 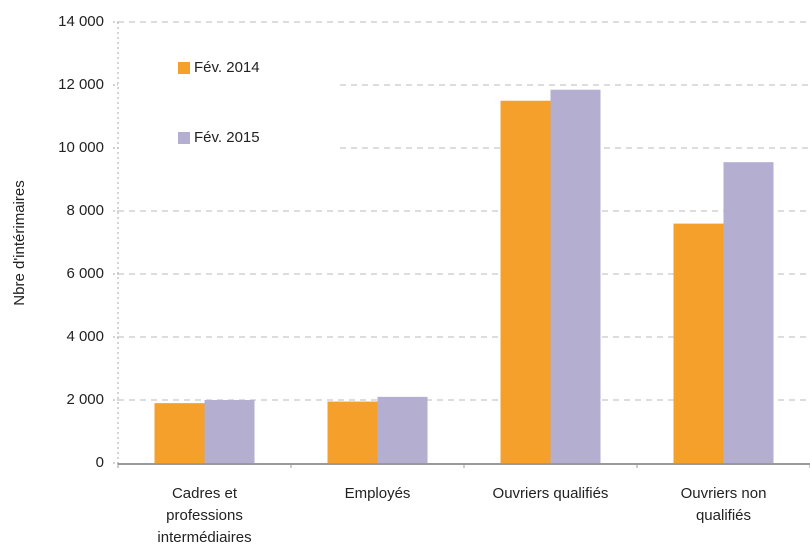 What do you see at coordinates (723, 504) in the screenshot?
I see `x-tick-label: Ouvriers non qualifiés` at bounding box center [723, 504].